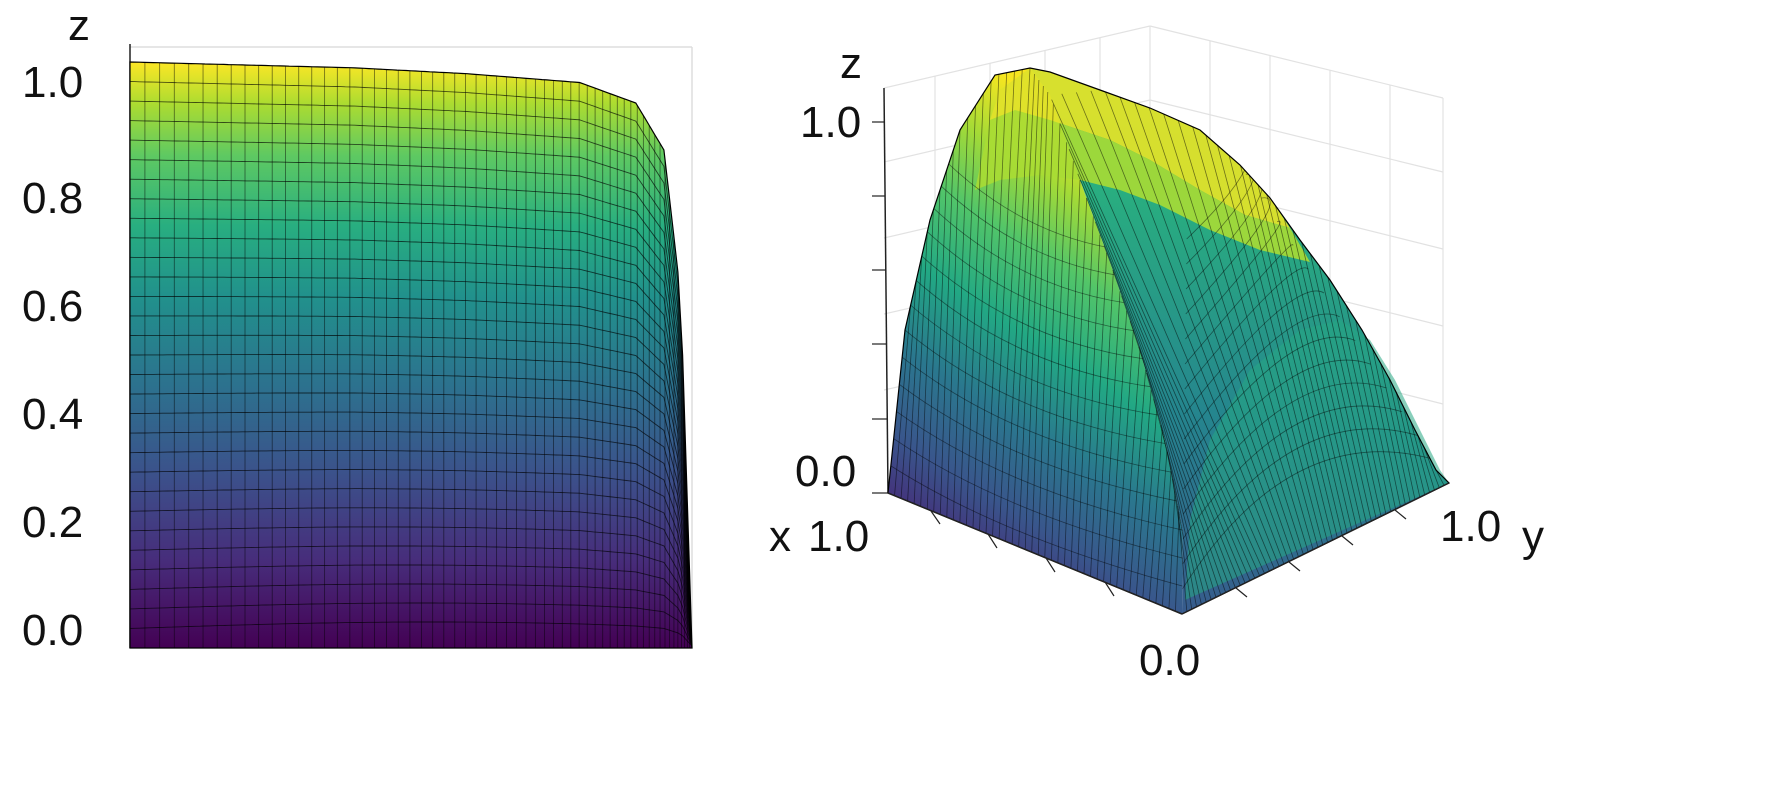 The image size is (1777, 802). Describe the element at coordinates (52, 630) in the screenshot. I see `left-z-tick-label: 0.0` at that location.